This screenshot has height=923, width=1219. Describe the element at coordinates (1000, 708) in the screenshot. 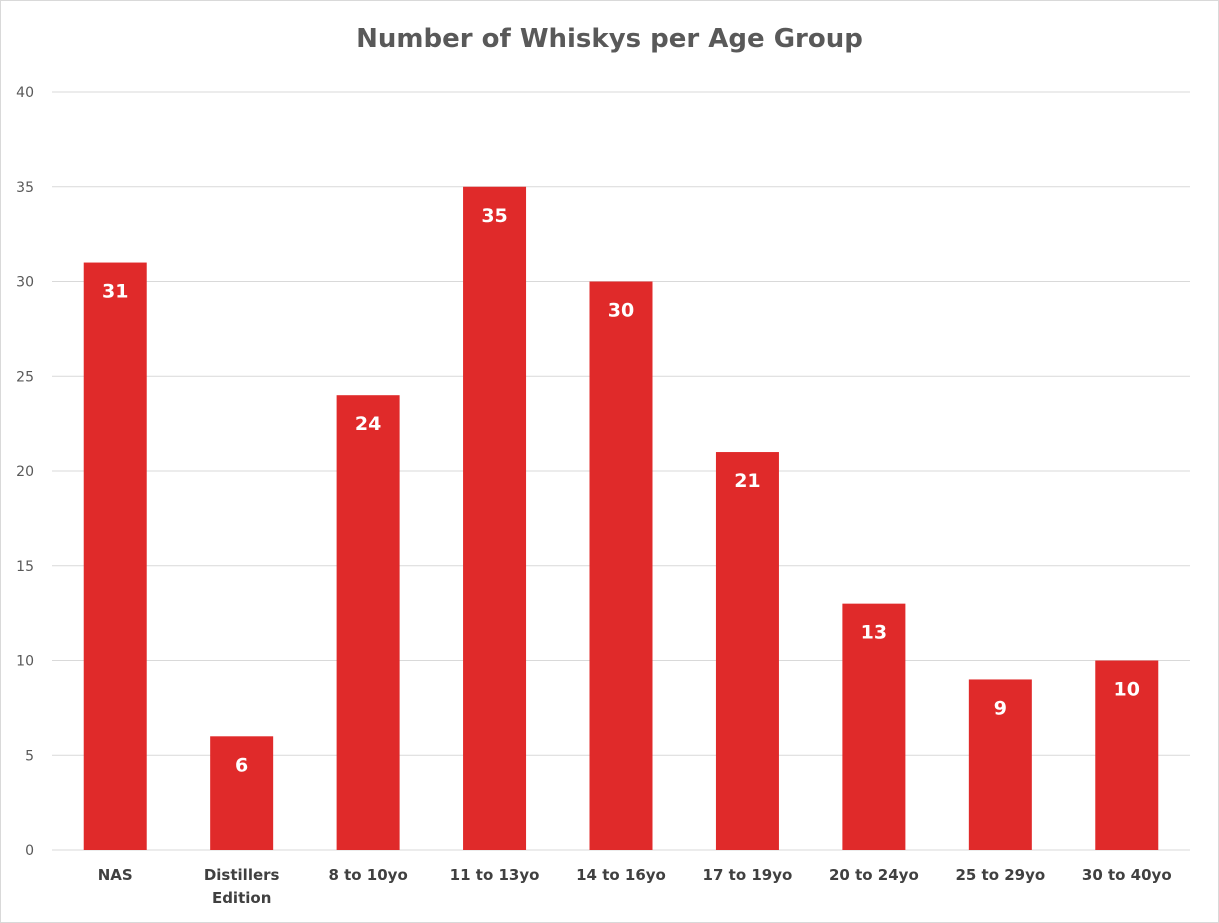

I see `data-label: 9` at that location.